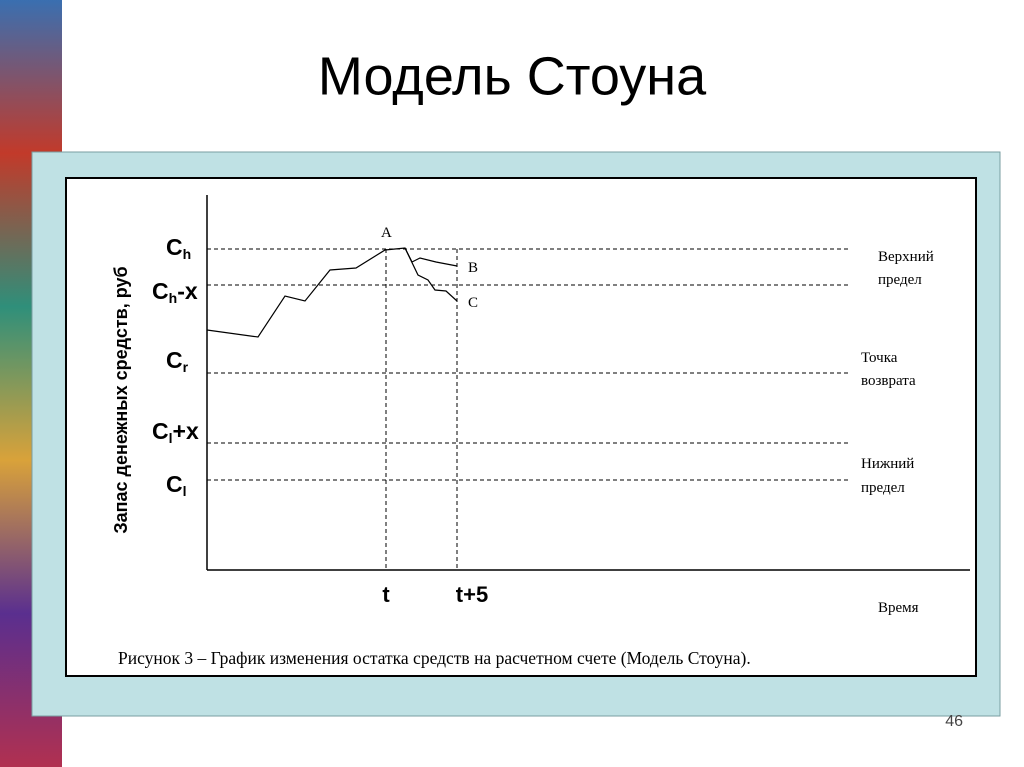 This screenshot has width=1024, height=767. Describe the element at coordinates (898, 608) in the screenshot. I see `x-axis-label: Время` at that location.